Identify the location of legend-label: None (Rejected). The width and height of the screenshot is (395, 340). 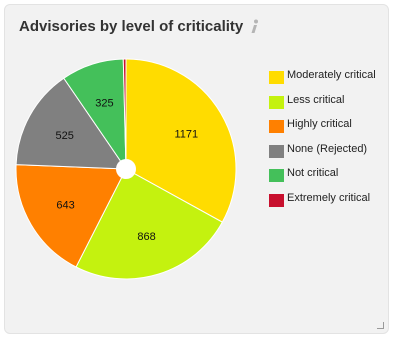
(327, 148).